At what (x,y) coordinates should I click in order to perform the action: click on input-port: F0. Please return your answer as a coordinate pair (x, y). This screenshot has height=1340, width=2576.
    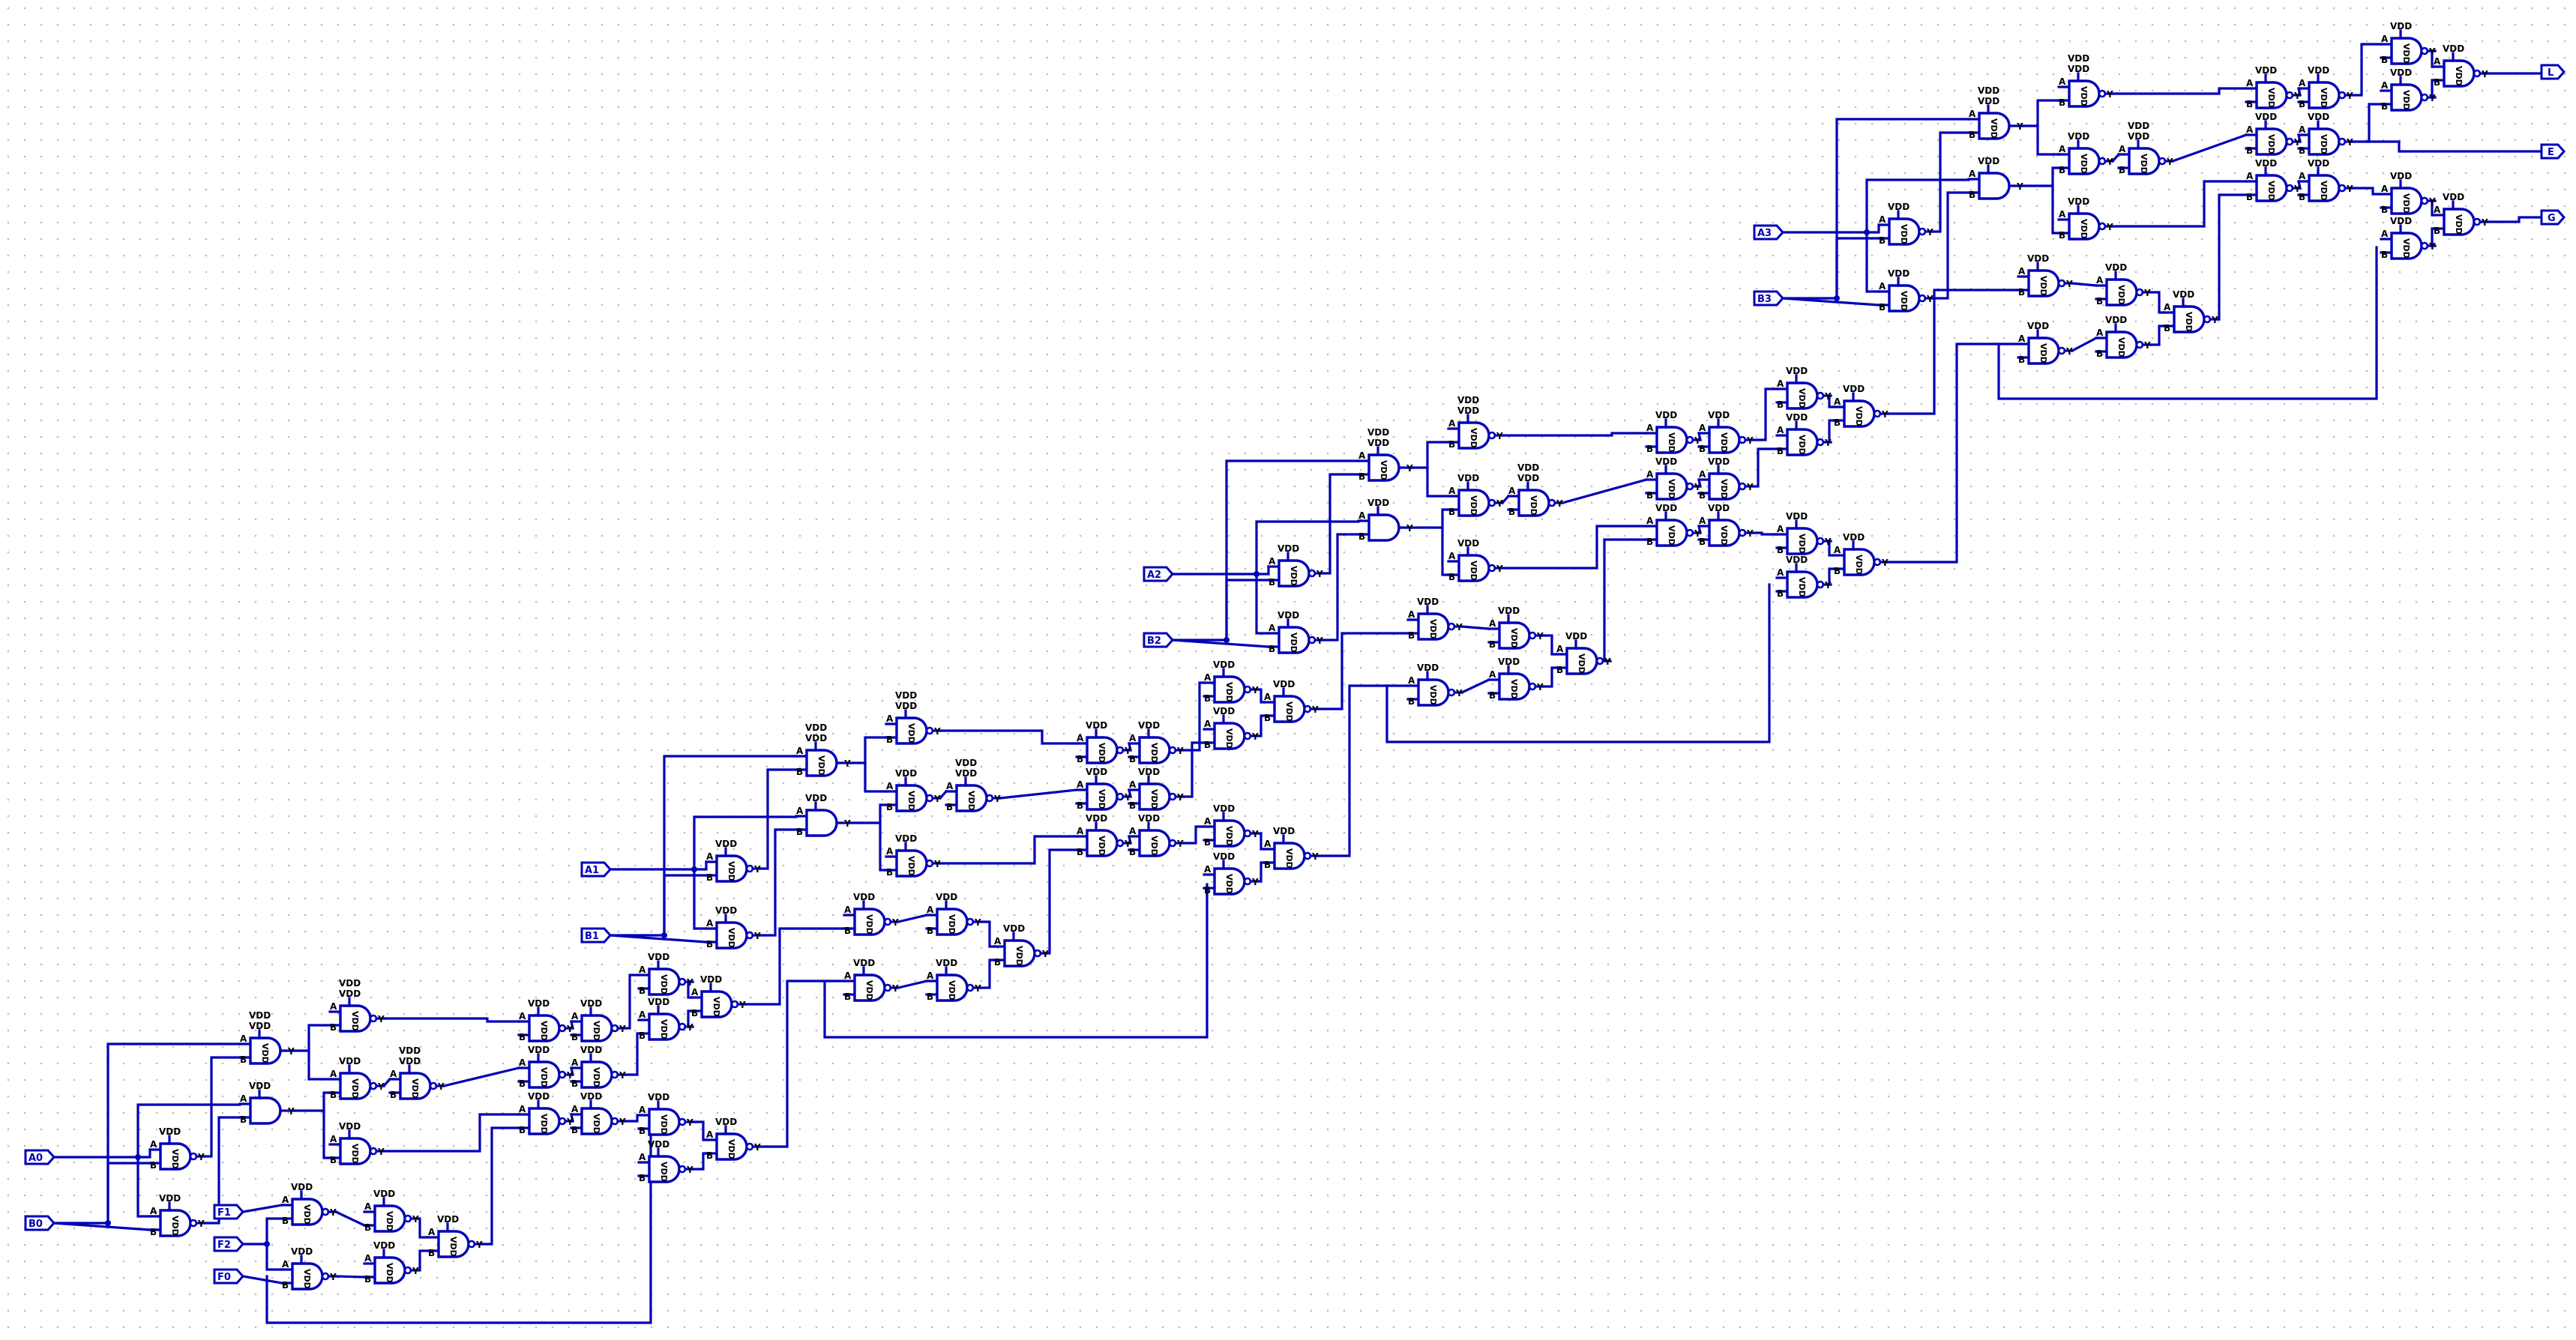
    Looking at the image, I should click on (229, 1276).